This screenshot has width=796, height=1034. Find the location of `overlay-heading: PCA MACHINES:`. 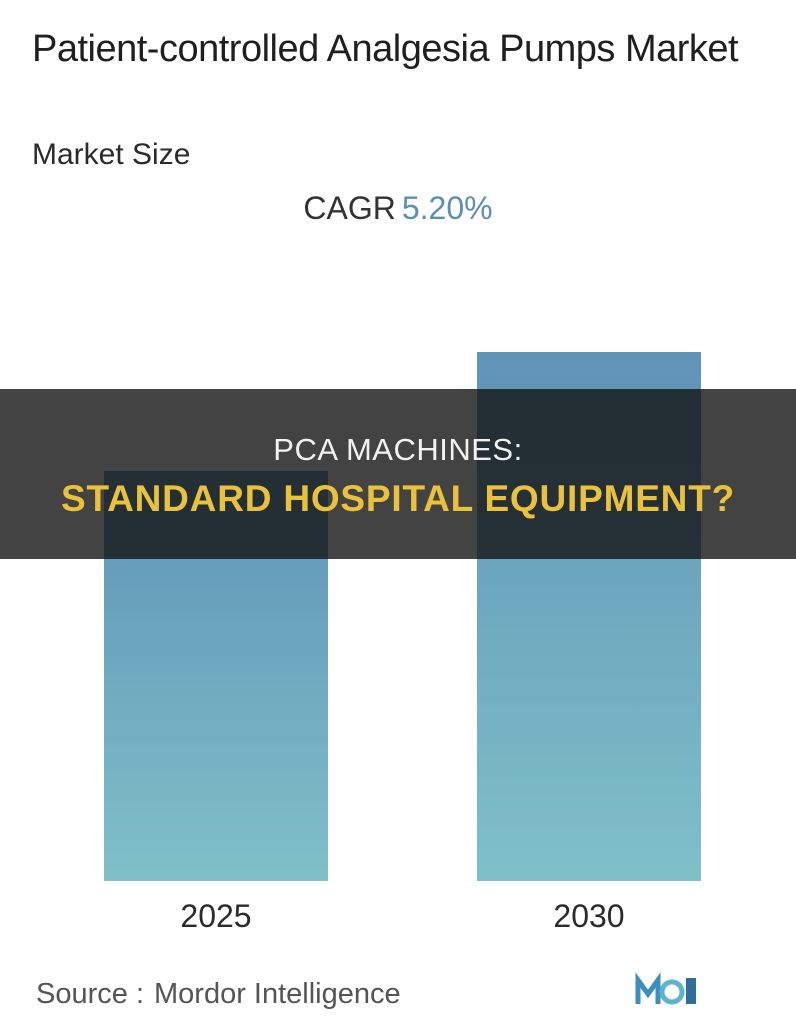

overlay-heading: PCA MACHINES: is located at coordinates (398, 449).